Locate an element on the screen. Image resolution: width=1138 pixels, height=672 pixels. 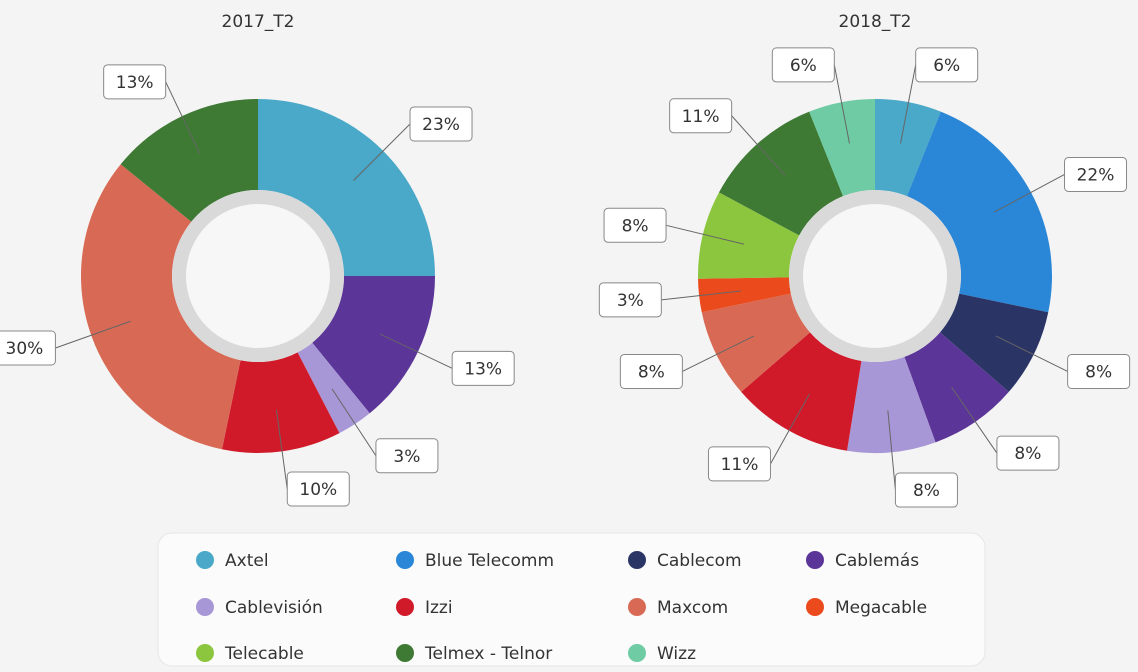
data-label: 30% is located at coordinates (25, 349).